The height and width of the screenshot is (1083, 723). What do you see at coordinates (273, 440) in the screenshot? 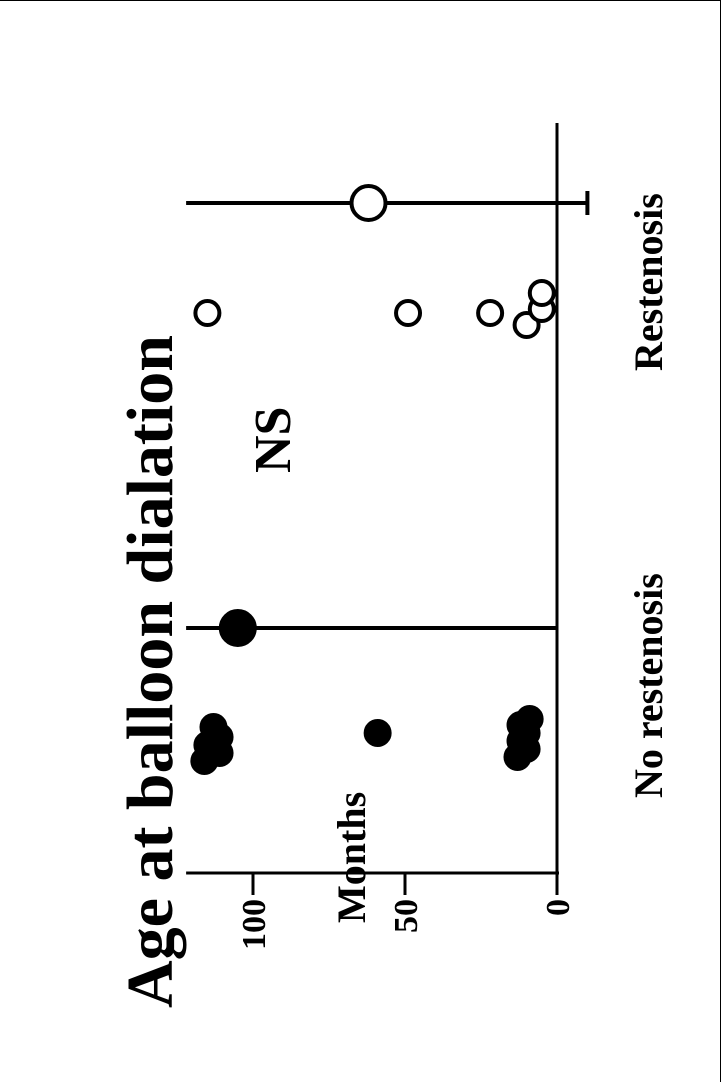
I see `significance-annotation: NS` at bounding box center [273, 440].